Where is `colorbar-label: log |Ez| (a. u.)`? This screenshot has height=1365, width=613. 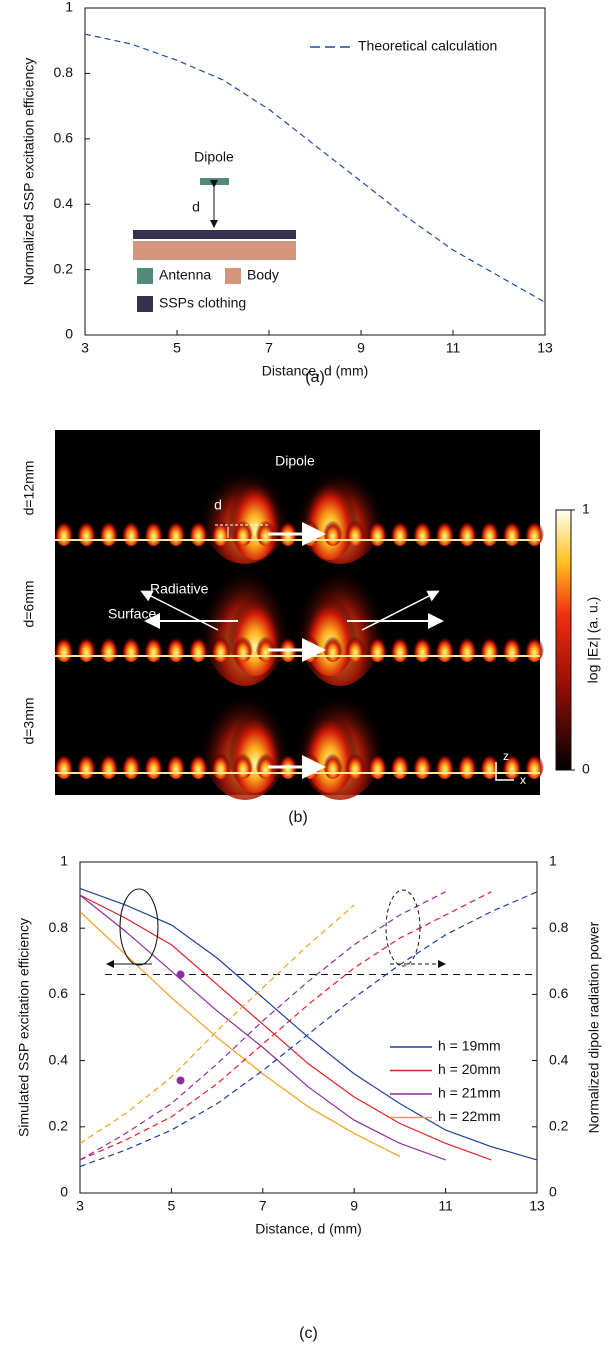
colorbar-label: log |Ez| (a. u.) is located at coordinates (593, 640).